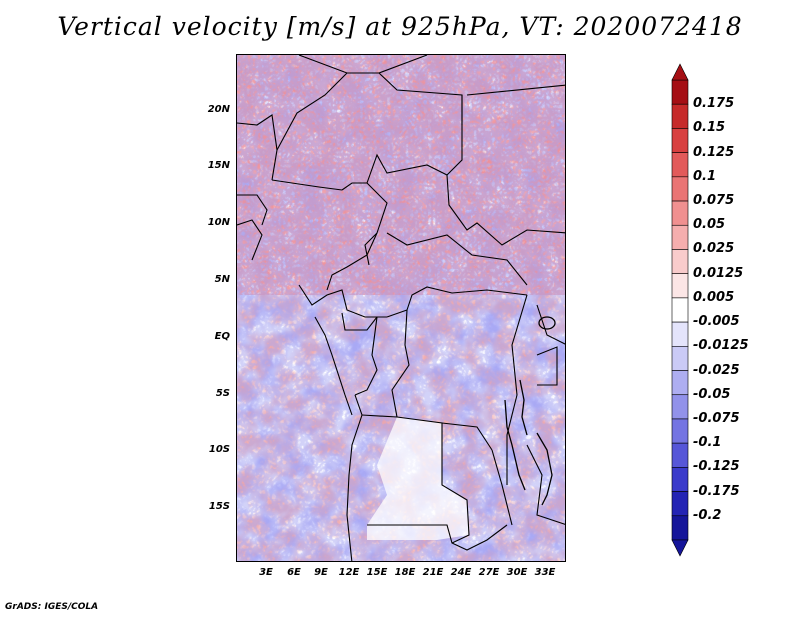 This screenshot has height=618, width=800. What do you see at coordinates (218, 222) in the screenshot?
I see `y-tick-label: 10N` at bounding box center [218, 222].